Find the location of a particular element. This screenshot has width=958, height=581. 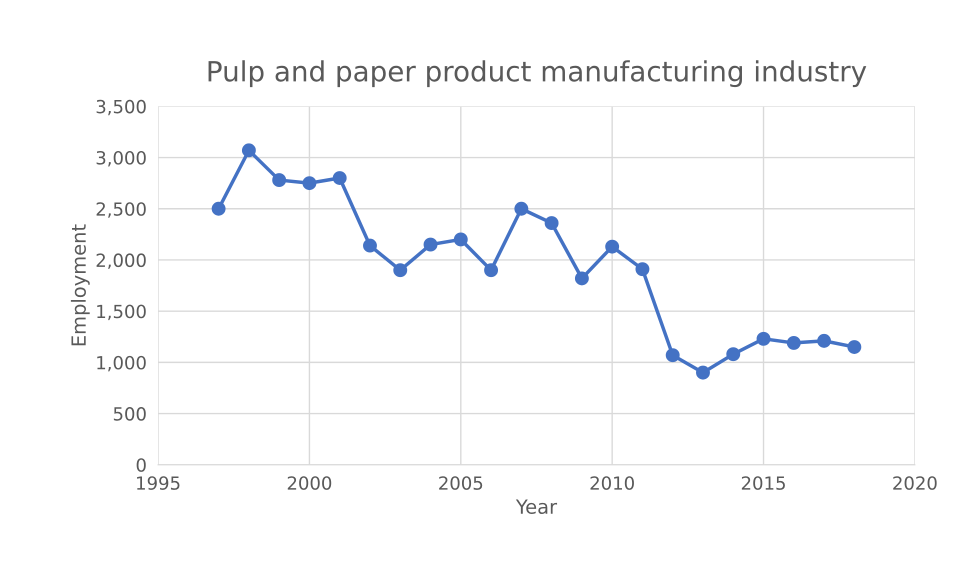

x-tick-label: 2020 is located at coordinates (915, 483).